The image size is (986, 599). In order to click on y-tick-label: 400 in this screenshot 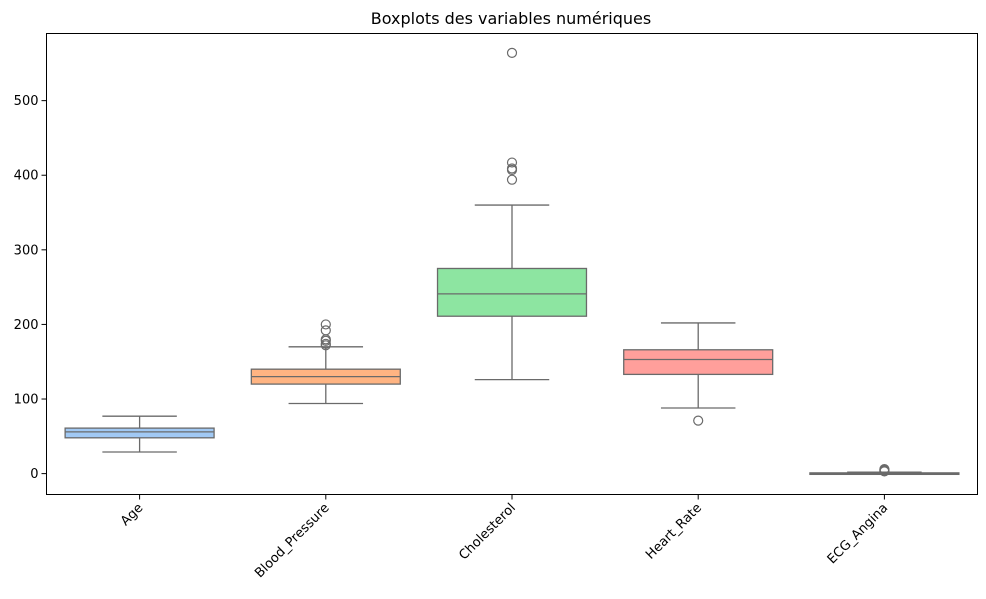, I will do `click(26, 176)`.